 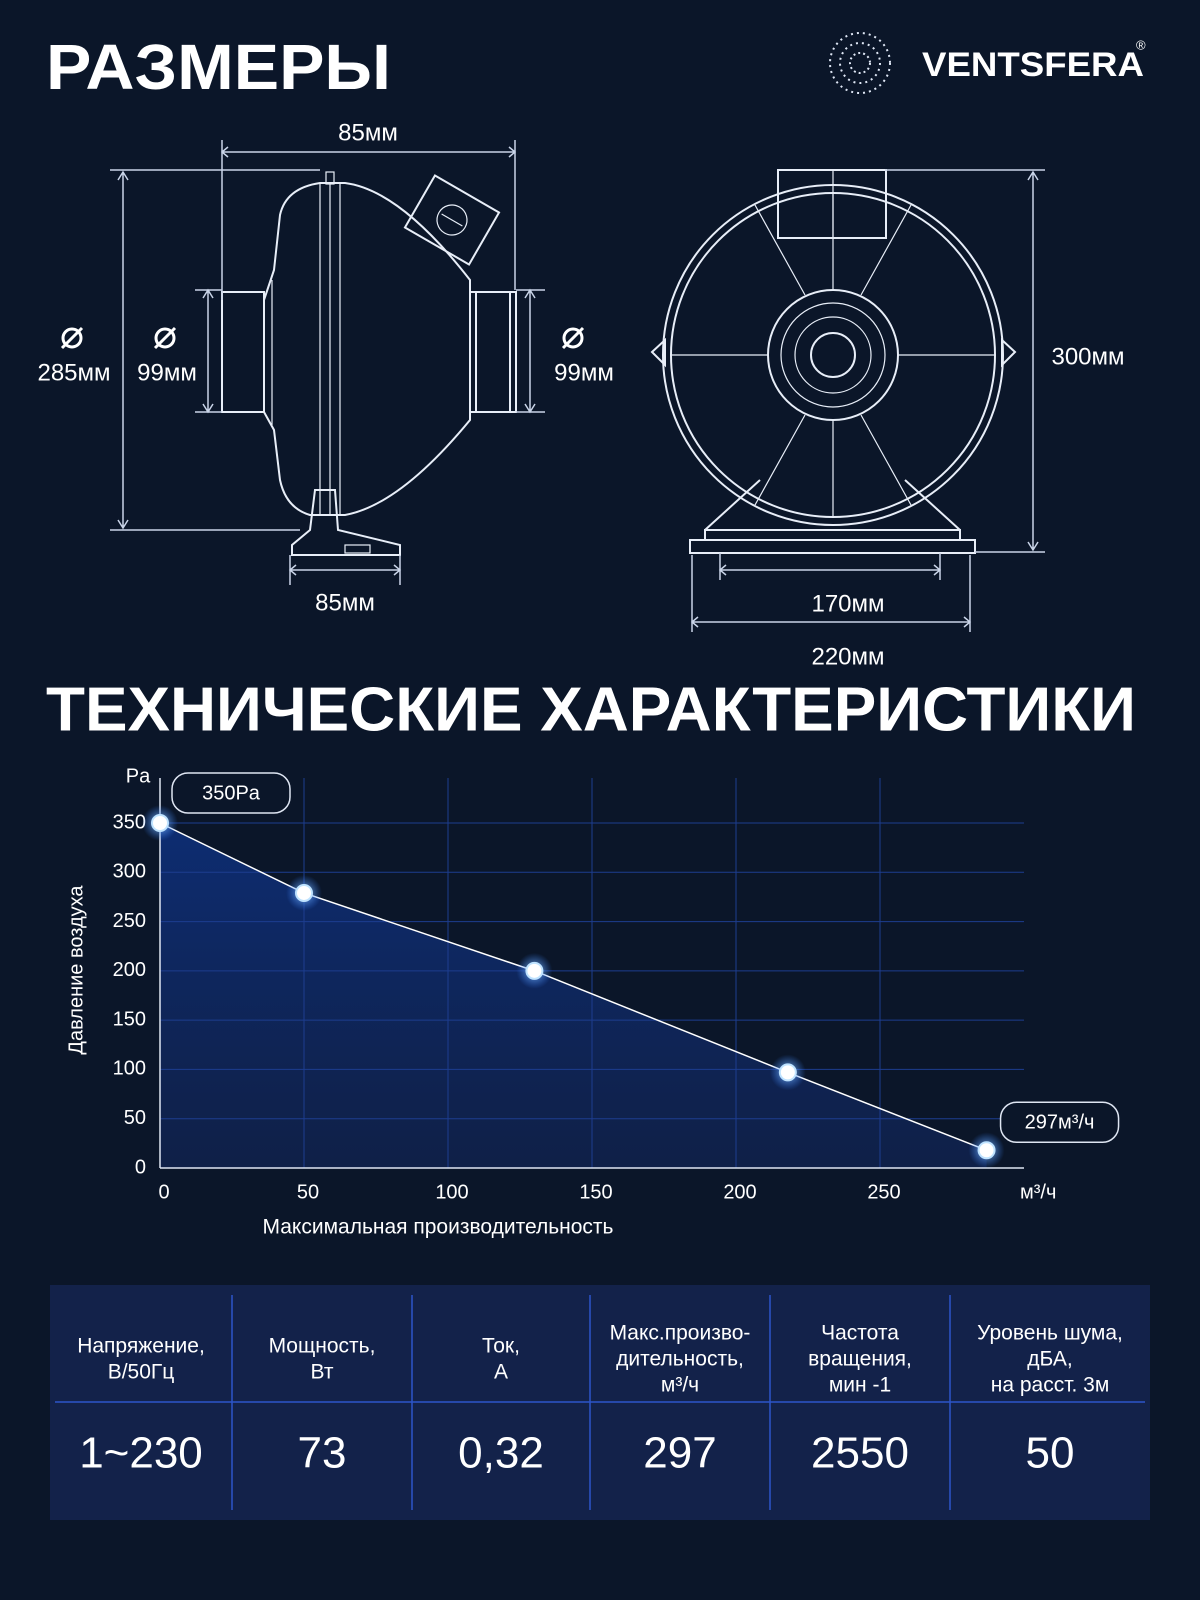 I want to click on dimension-label: 170мм, so click(x=847, y=603).